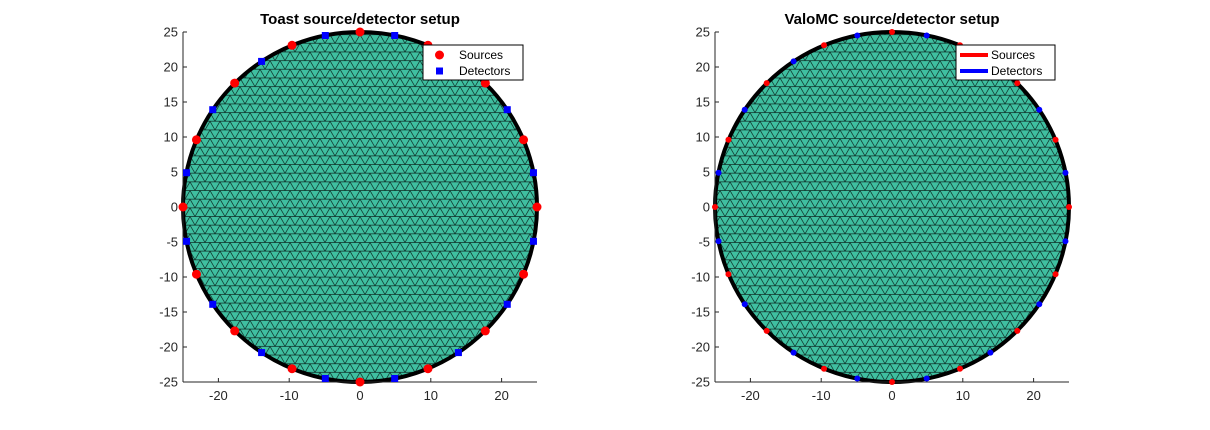 This screenshot has width=1210, height=430. I want to click on y-tick-label: -20, so click(700, 347).